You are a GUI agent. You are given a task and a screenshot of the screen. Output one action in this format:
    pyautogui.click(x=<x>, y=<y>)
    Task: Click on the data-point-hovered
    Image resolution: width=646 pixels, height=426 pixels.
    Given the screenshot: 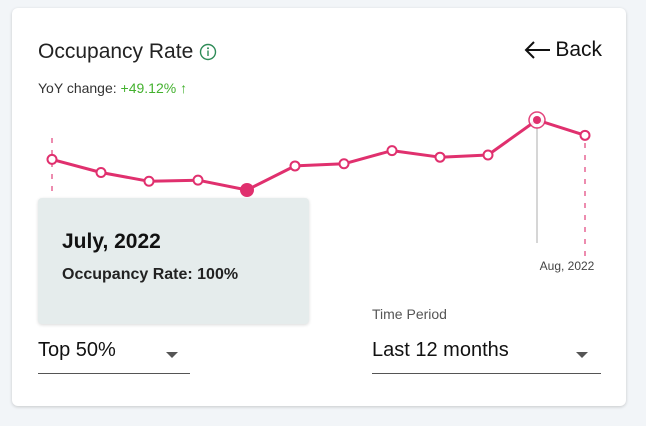 What is the action you would take?
    pyautogui.click(x=247, y=190)
    